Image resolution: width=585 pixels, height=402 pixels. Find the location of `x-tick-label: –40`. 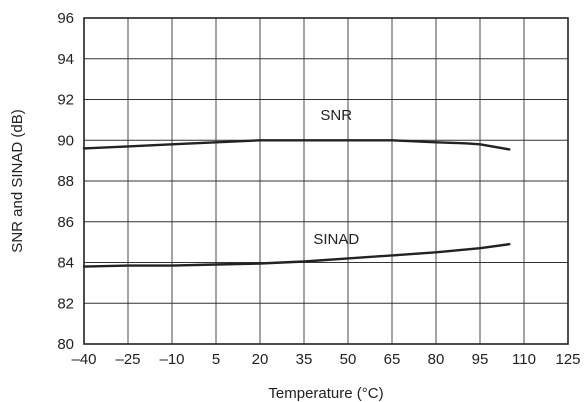

x-tick-label: –40 is located at coordinates (83, 359).